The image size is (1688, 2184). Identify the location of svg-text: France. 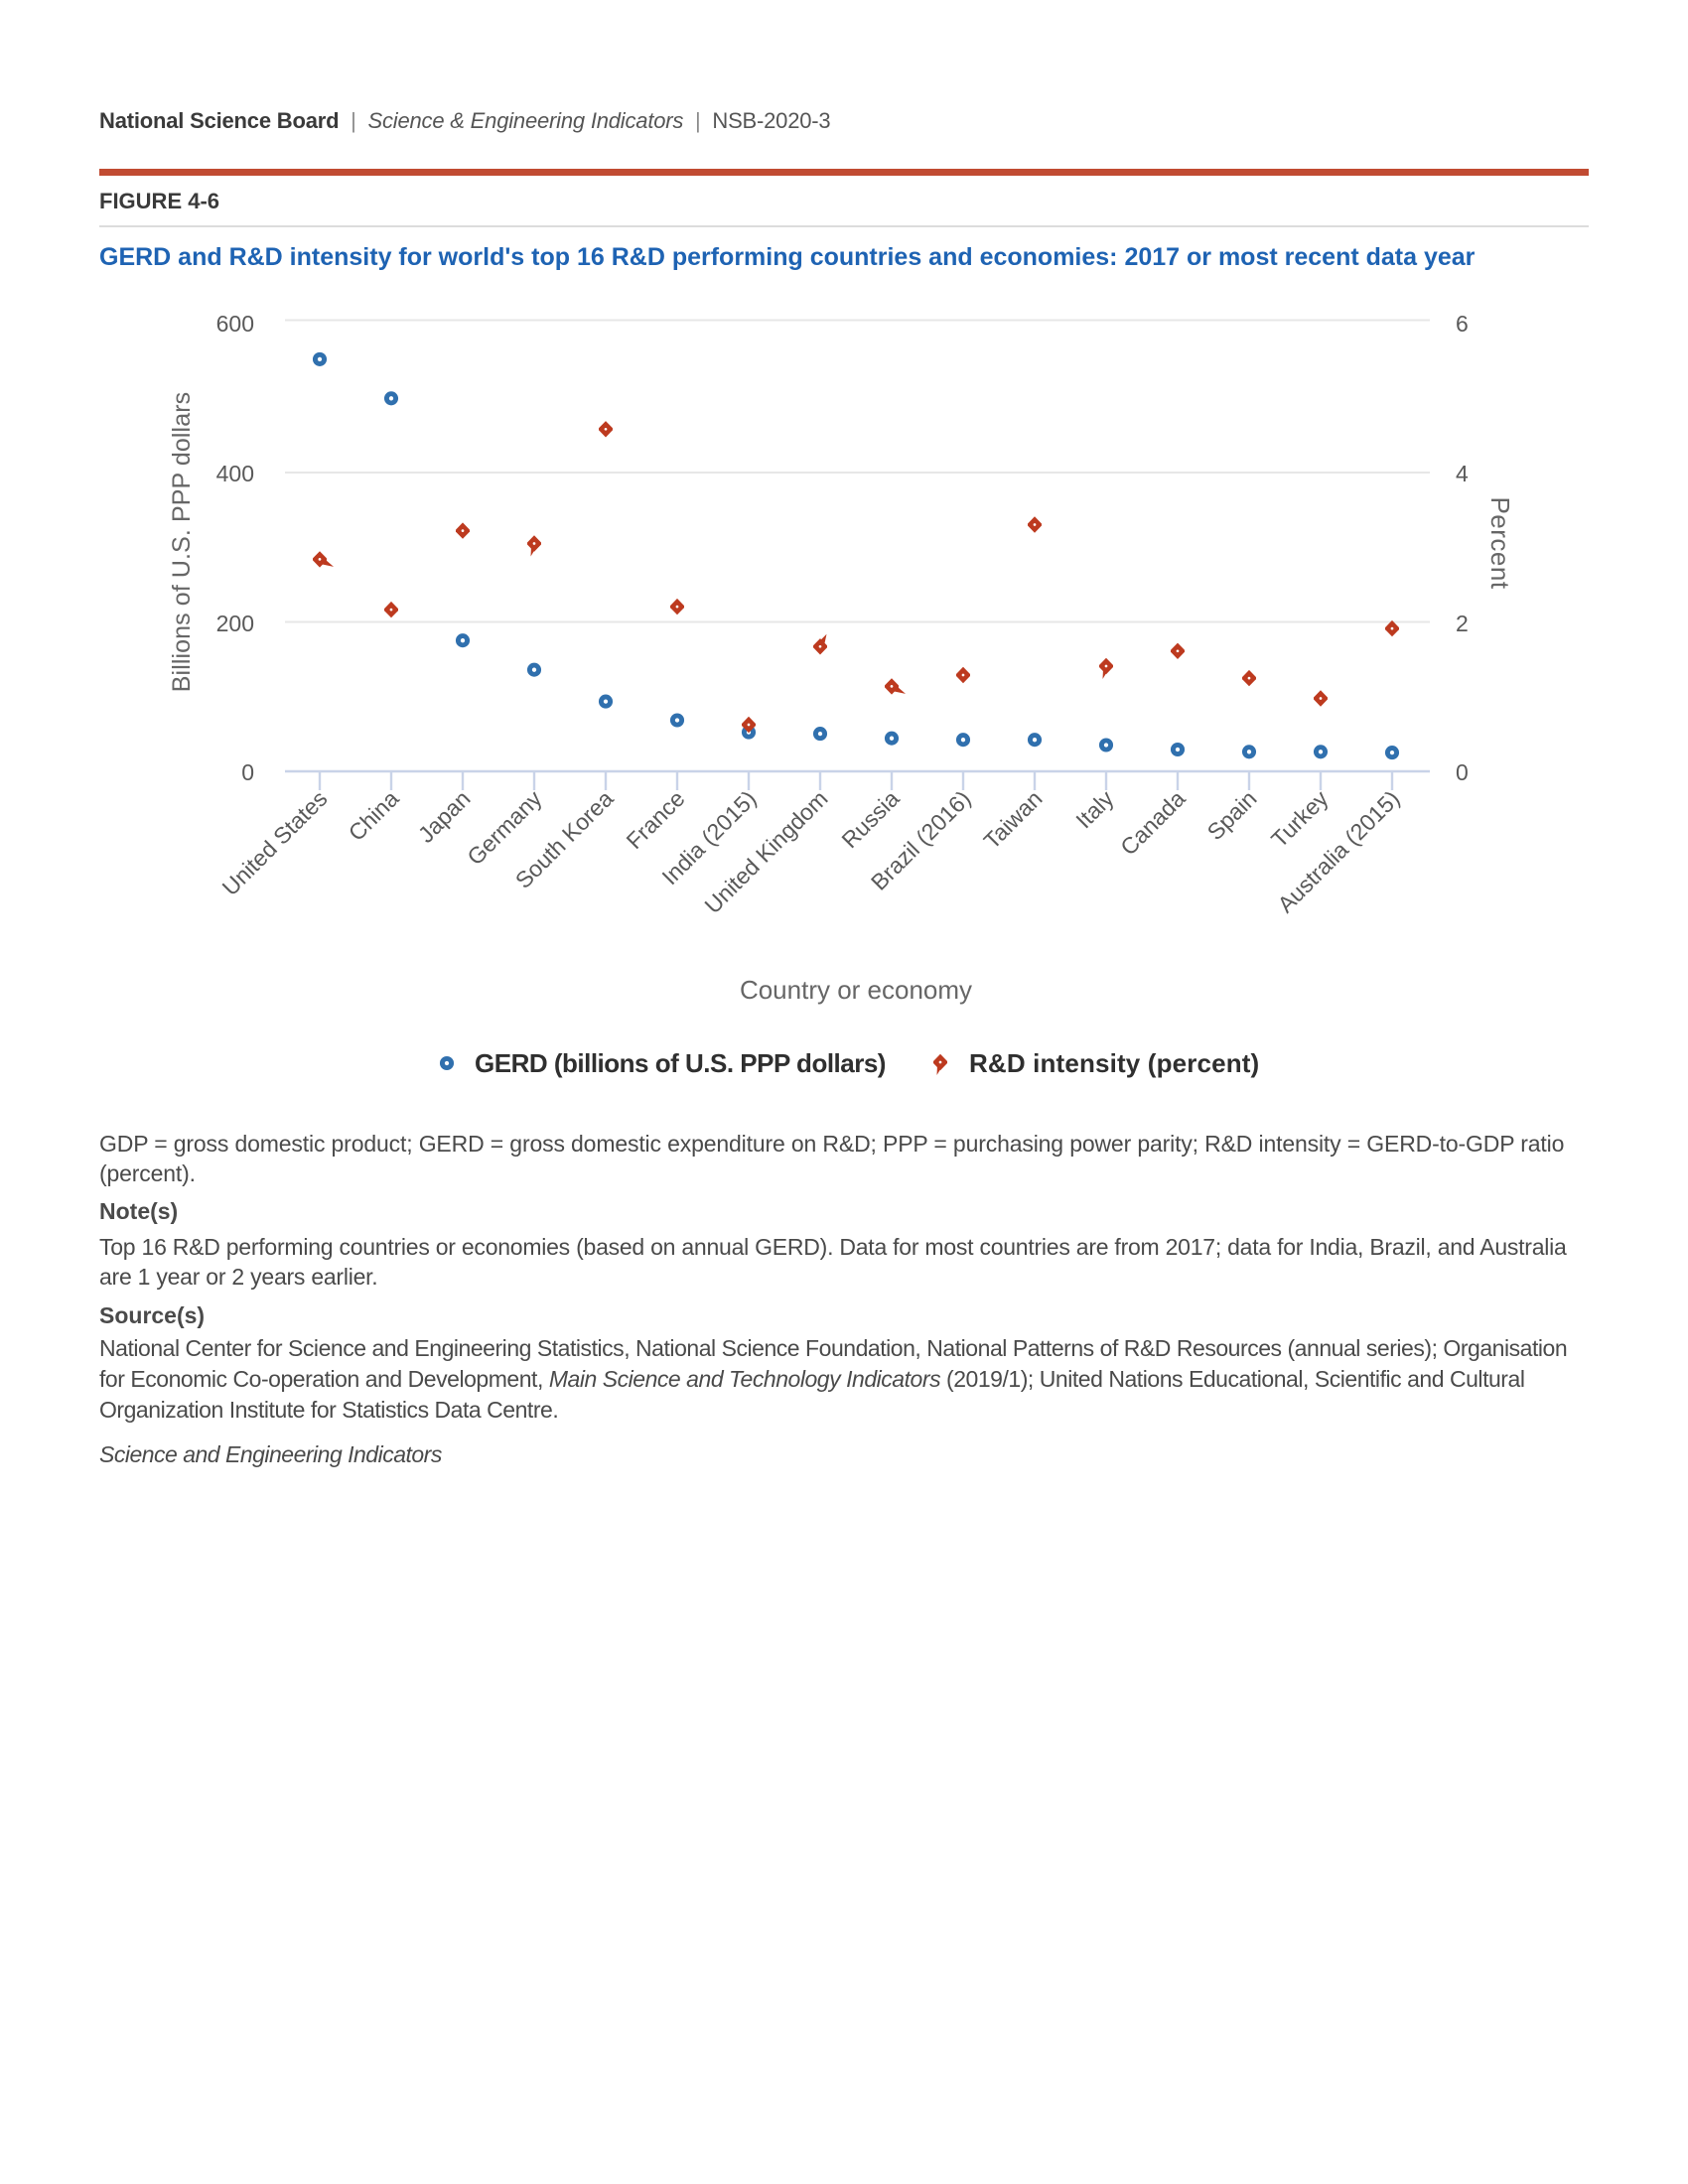
(656, 819).